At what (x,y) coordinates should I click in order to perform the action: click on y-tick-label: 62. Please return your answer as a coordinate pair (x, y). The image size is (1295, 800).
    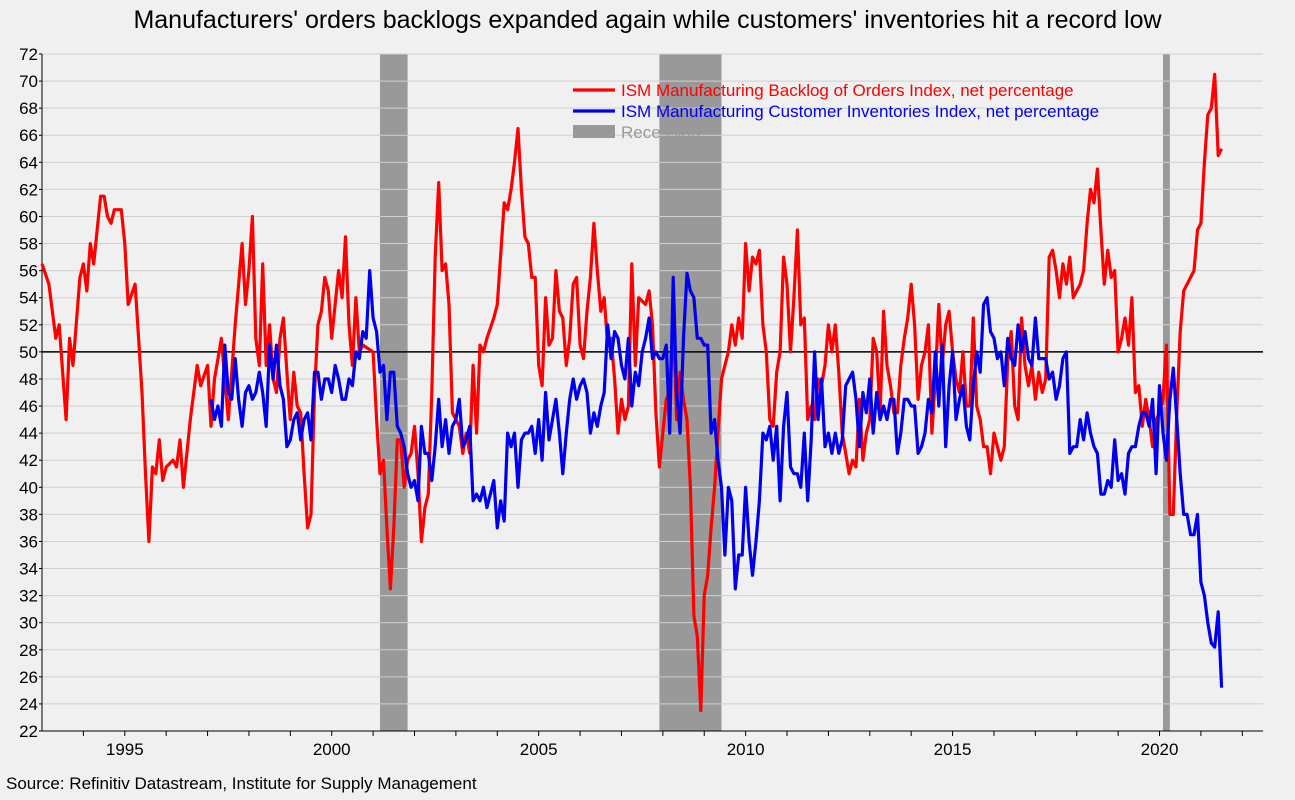
    Looking at the image, I should click on (28, 189).